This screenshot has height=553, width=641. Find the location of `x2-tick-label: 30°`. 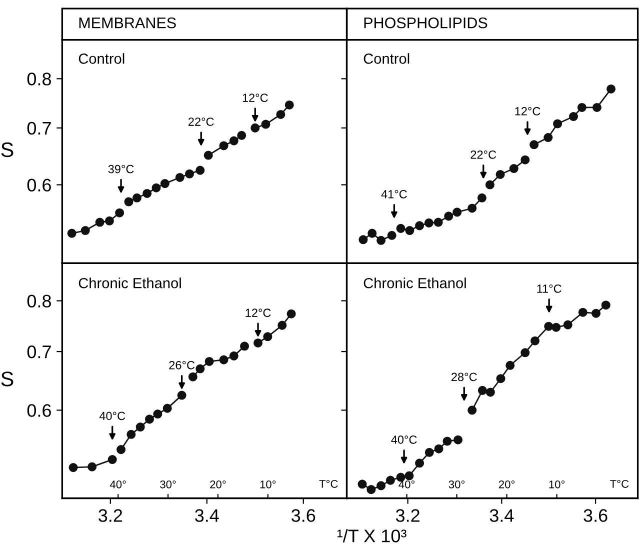

x2-tick-label: 30° is located at coordinates (456, 484).